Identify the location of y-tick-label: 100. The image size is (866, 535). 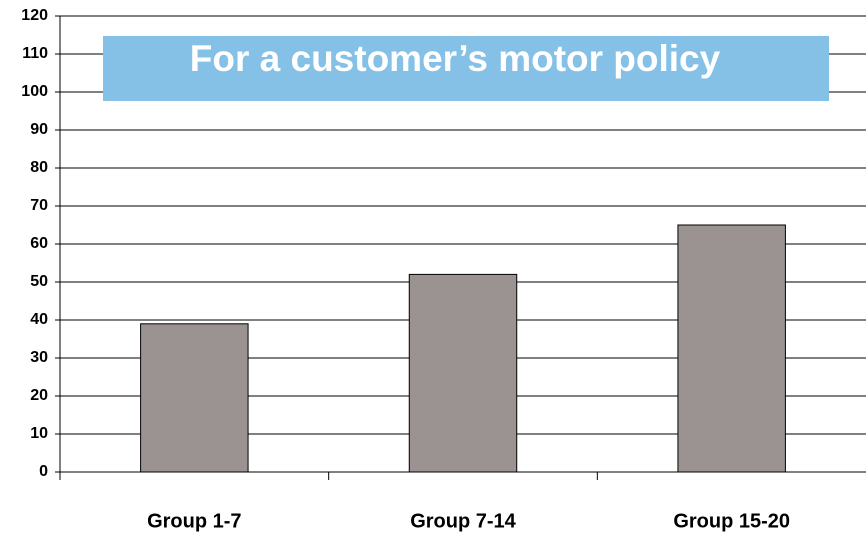
(34, 91).